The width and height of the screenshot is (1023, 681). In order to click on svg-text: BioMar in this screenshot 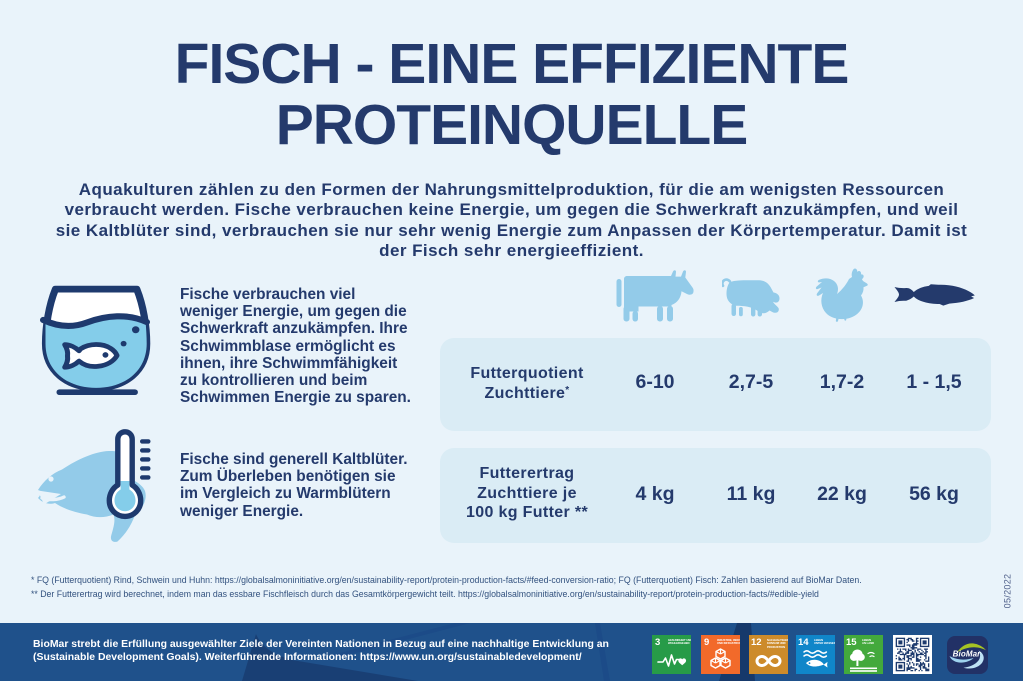, I will do `click(967, 653)`.